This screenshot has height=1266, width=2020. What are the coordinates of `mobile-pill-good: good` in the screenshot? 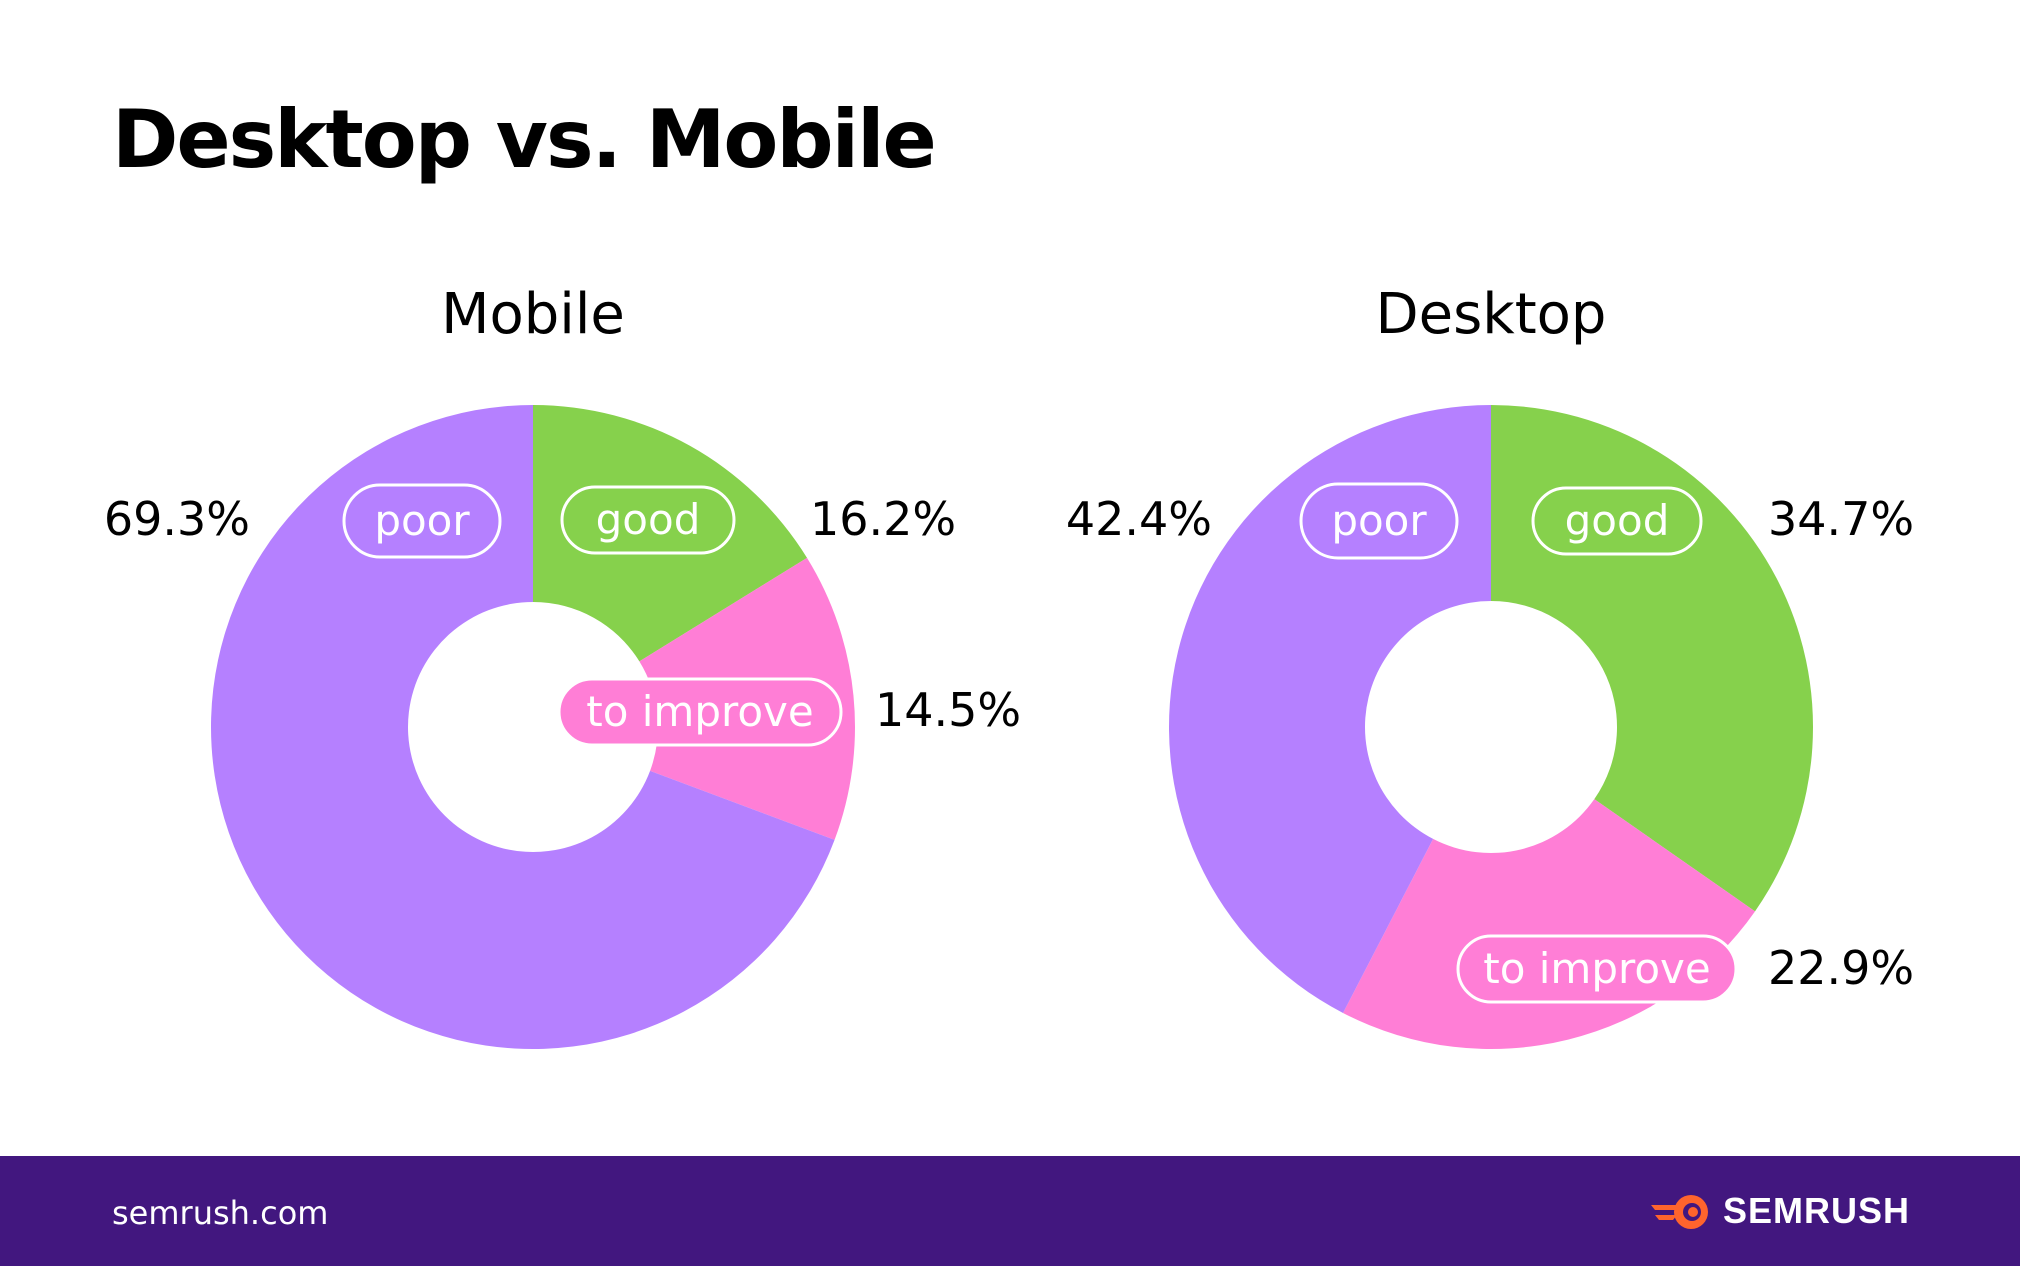 It's located at (648, 520).